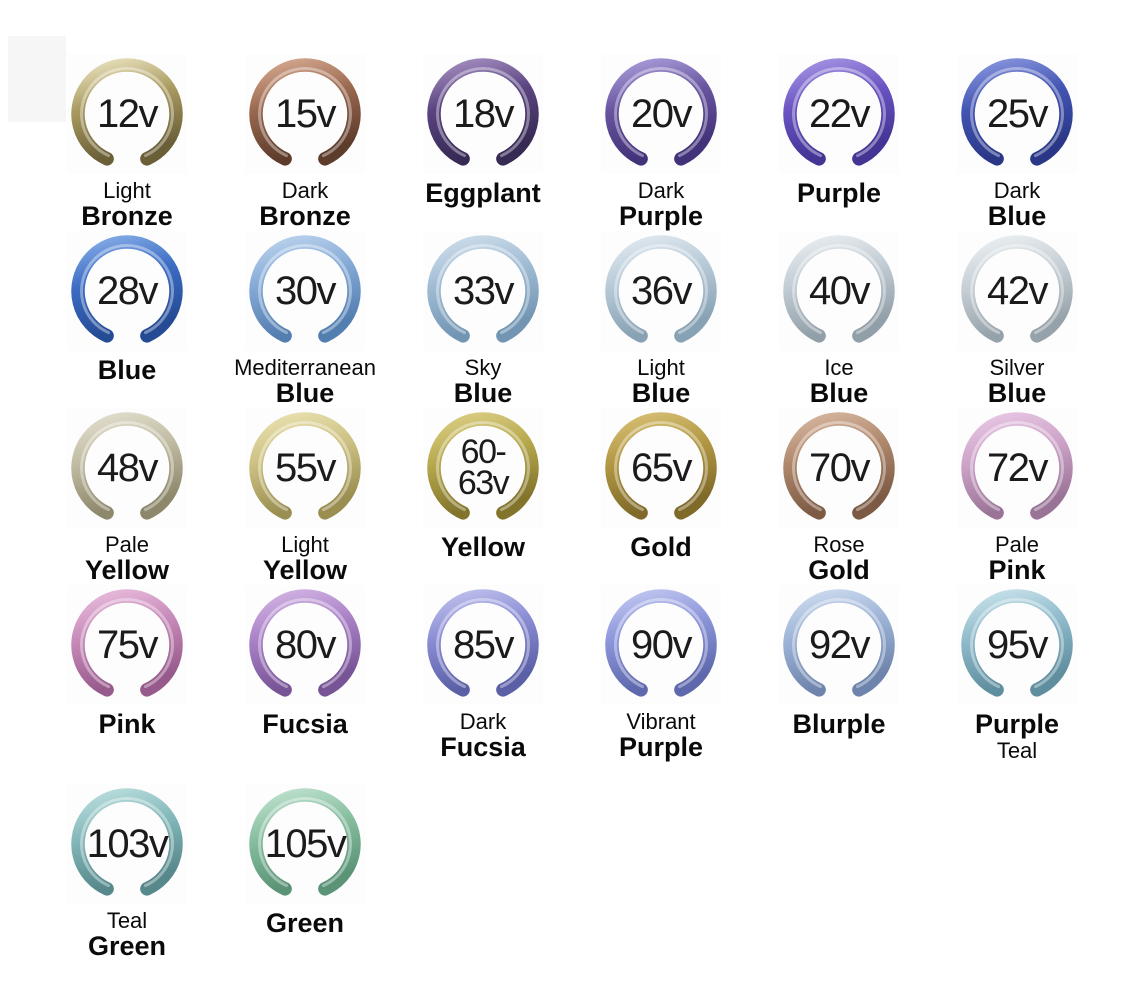 The height and width of the screenshot is (1000, 1127). I want to click on color-name-line: Silver, so click(1017, 367).